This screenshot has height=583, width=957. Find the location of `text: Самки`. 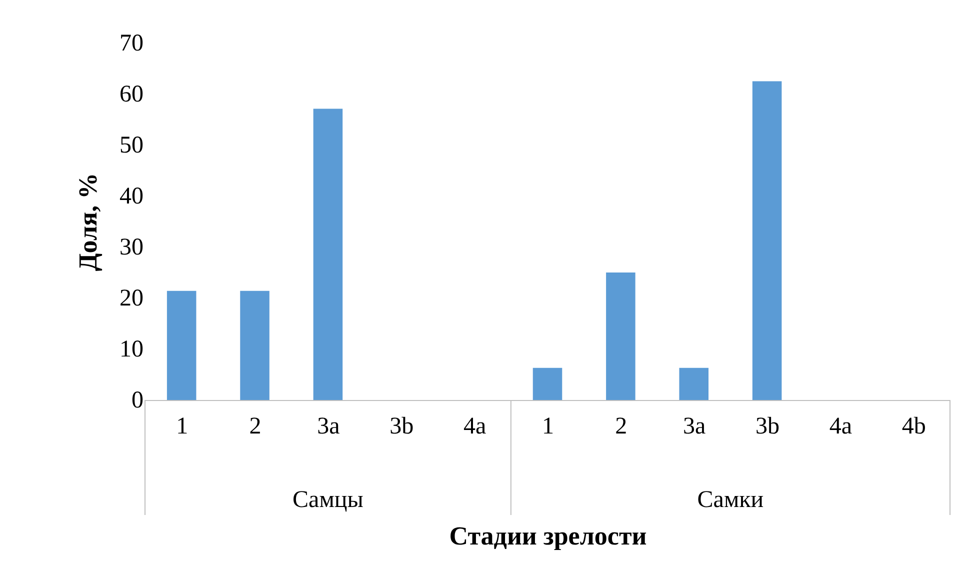

text: Самки is located at coordinates (730, 500).